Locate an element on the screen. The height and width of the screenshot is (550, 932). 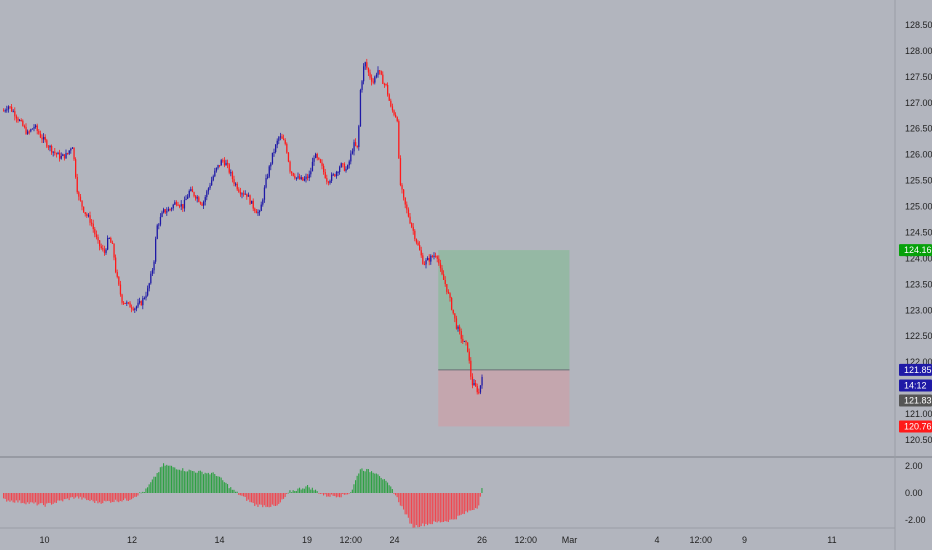
price-tick-10: 125.50 is located at coordinates (918, 181).